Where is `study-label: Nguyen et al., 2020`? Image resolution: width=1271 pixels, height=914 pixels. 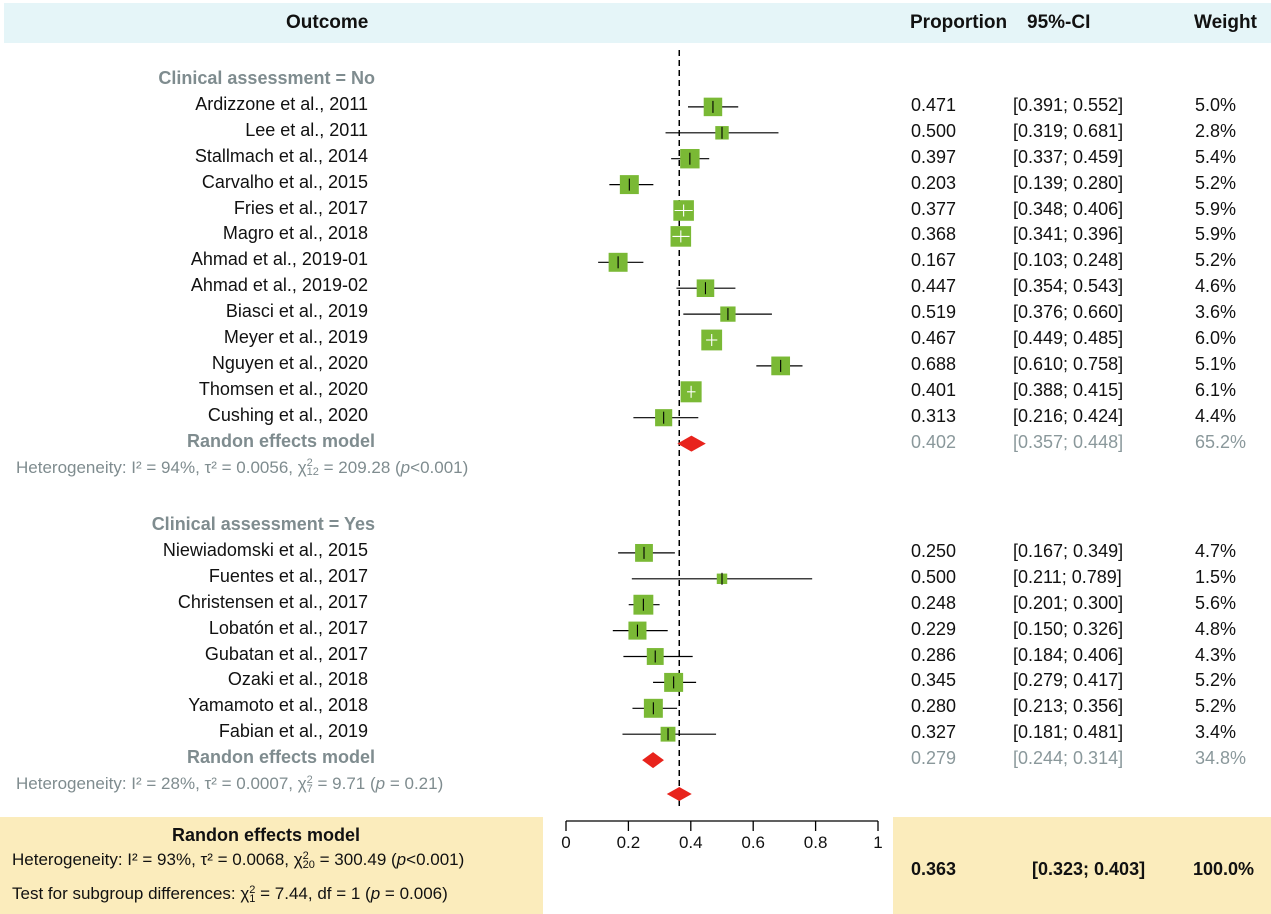 study-label: Nguyen et al., 2020 is located at coordinates (289, 362).